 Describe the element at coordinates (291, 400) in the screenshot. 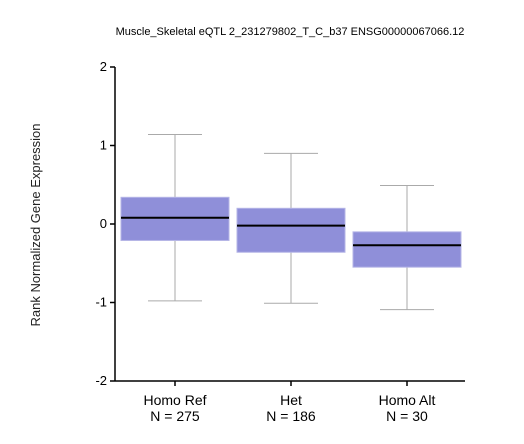

I see `x-category-label: Het` at that location.